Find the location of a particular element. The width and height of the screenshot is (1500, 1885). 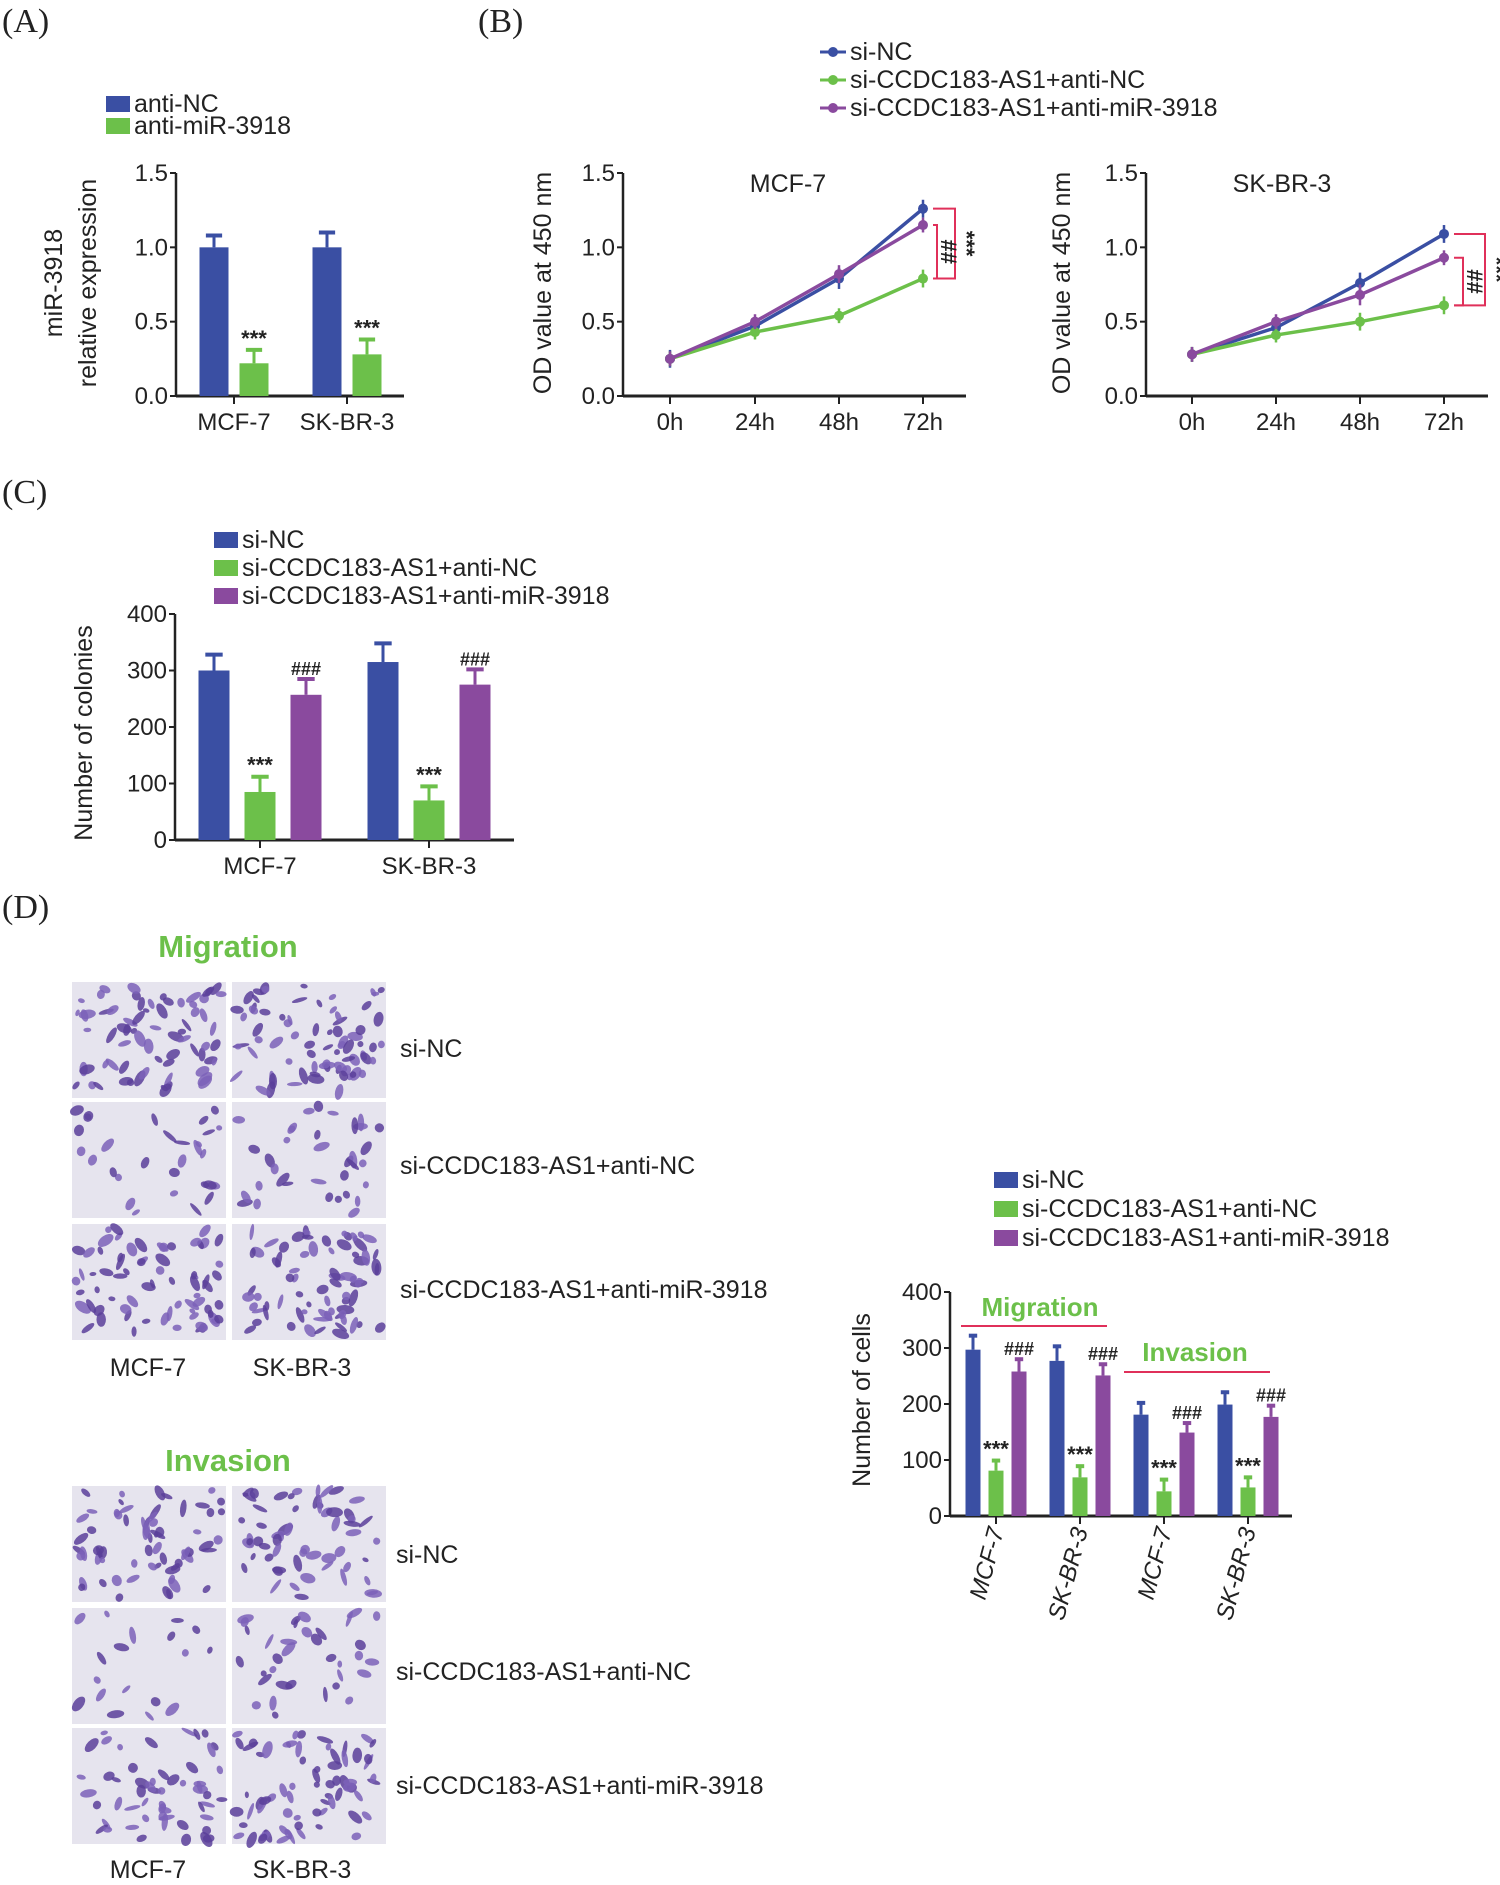

y-tick-label: 1.5 is located at coordinates (598, 173).